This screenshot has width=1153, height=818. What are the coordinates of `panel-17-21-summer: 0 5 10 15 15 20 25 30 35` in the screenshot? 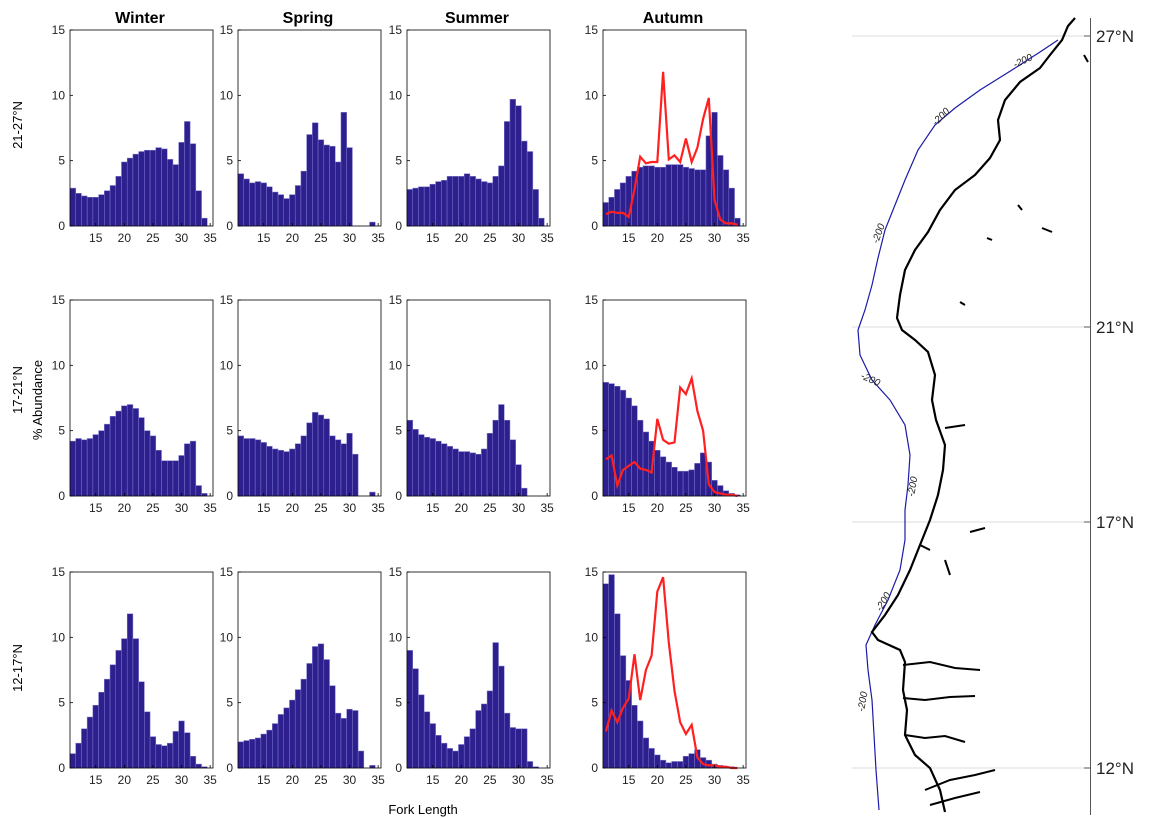 It's located at (471, 404).